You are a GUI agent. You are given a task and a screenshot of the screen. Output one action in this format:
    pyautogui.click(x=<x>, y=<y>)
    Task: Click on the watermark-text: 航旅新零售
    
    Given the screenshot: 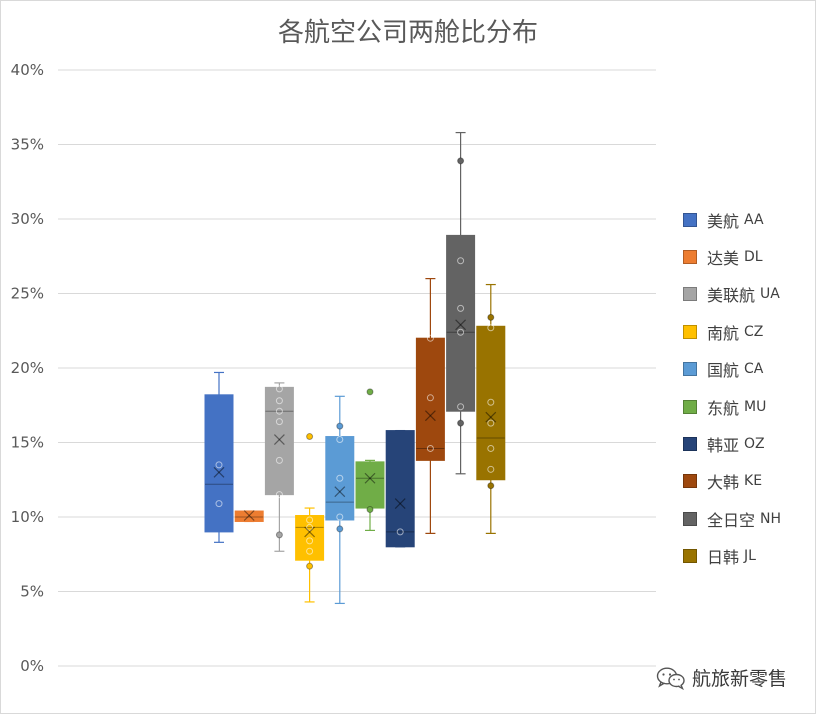 What is the action you would take?
    pyautogui.click(x=740, y=679)
    